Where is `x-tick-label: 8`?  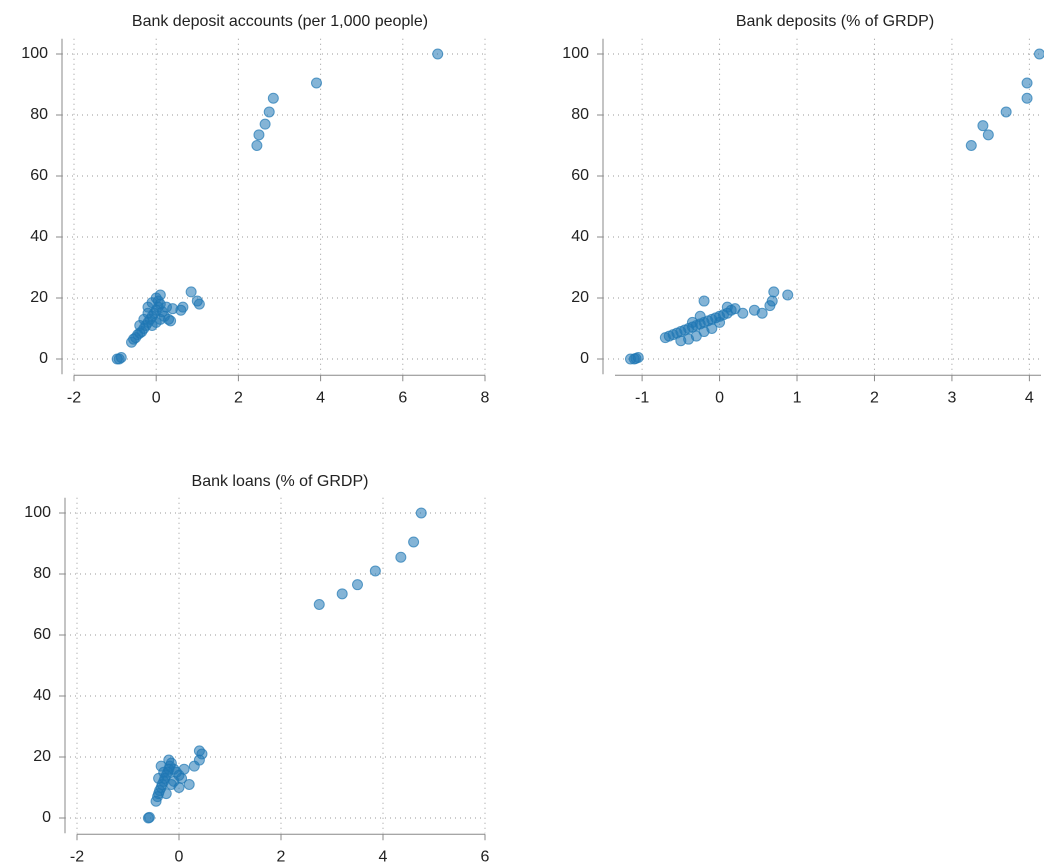 x-tick-label: 8 is located at coordinates (485, 397).